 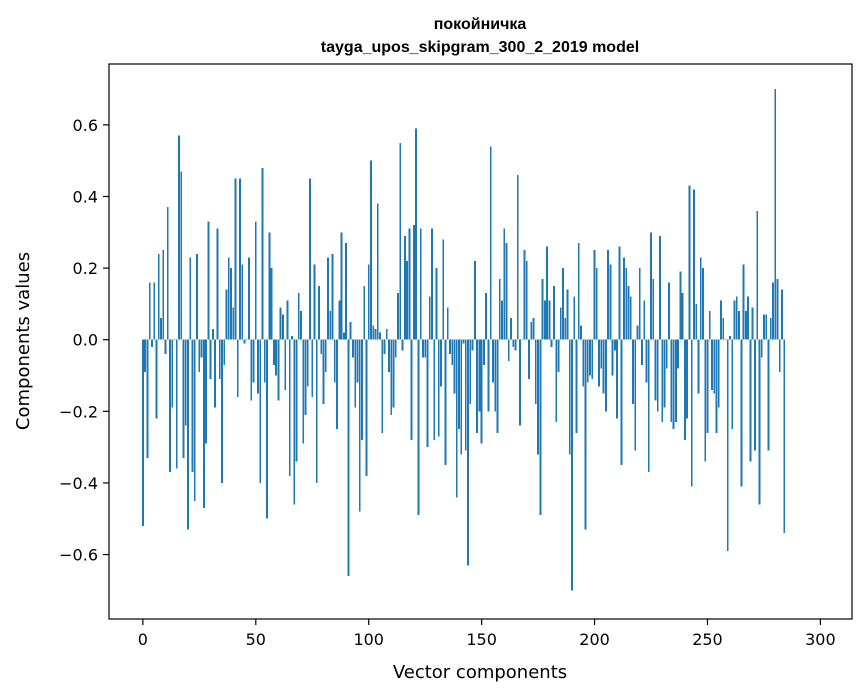 What do you see at coordinates (85, 268) in the screenshot?
I see `y-tick-label: 0.2` at bounding box center [85, 268].